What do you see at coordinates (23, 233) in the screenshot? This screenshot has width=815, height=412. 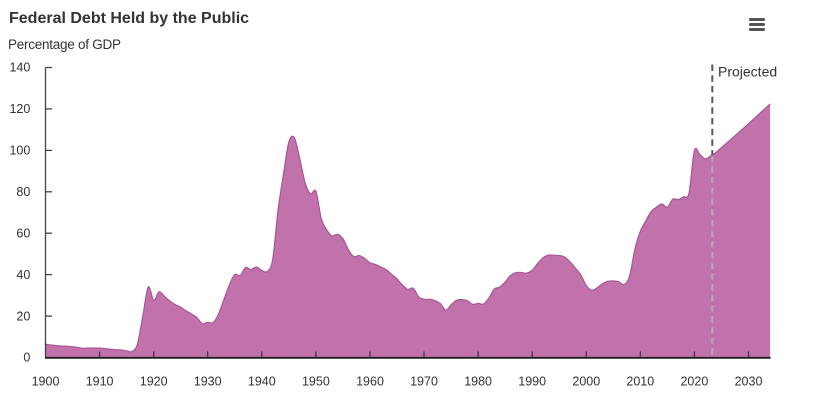 I see `svg-text: 60` at bounding box center [23, 233].